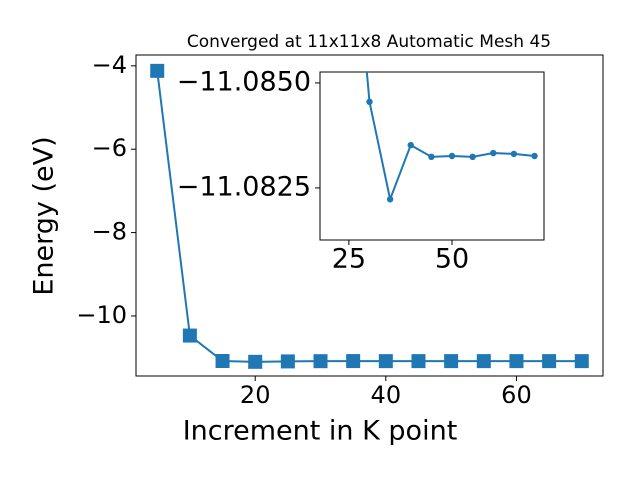 Image resolution: width=640 pixels, height=480 pixels. What do you see at coordinates (349, 259) in the screenshot?
I see `x-tick-label: 25` at bounding box center [349, 259].